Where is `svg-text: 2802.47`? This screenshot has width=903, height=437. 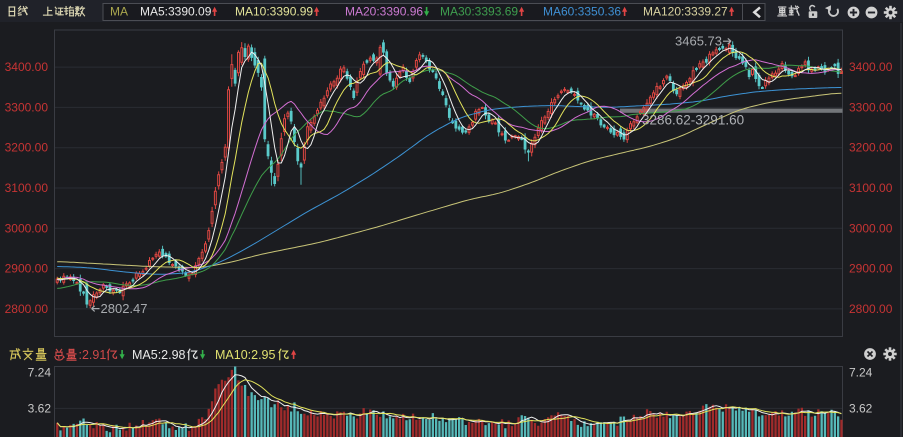 svg-text: 2802.47 is located at coordinates (124, 308).